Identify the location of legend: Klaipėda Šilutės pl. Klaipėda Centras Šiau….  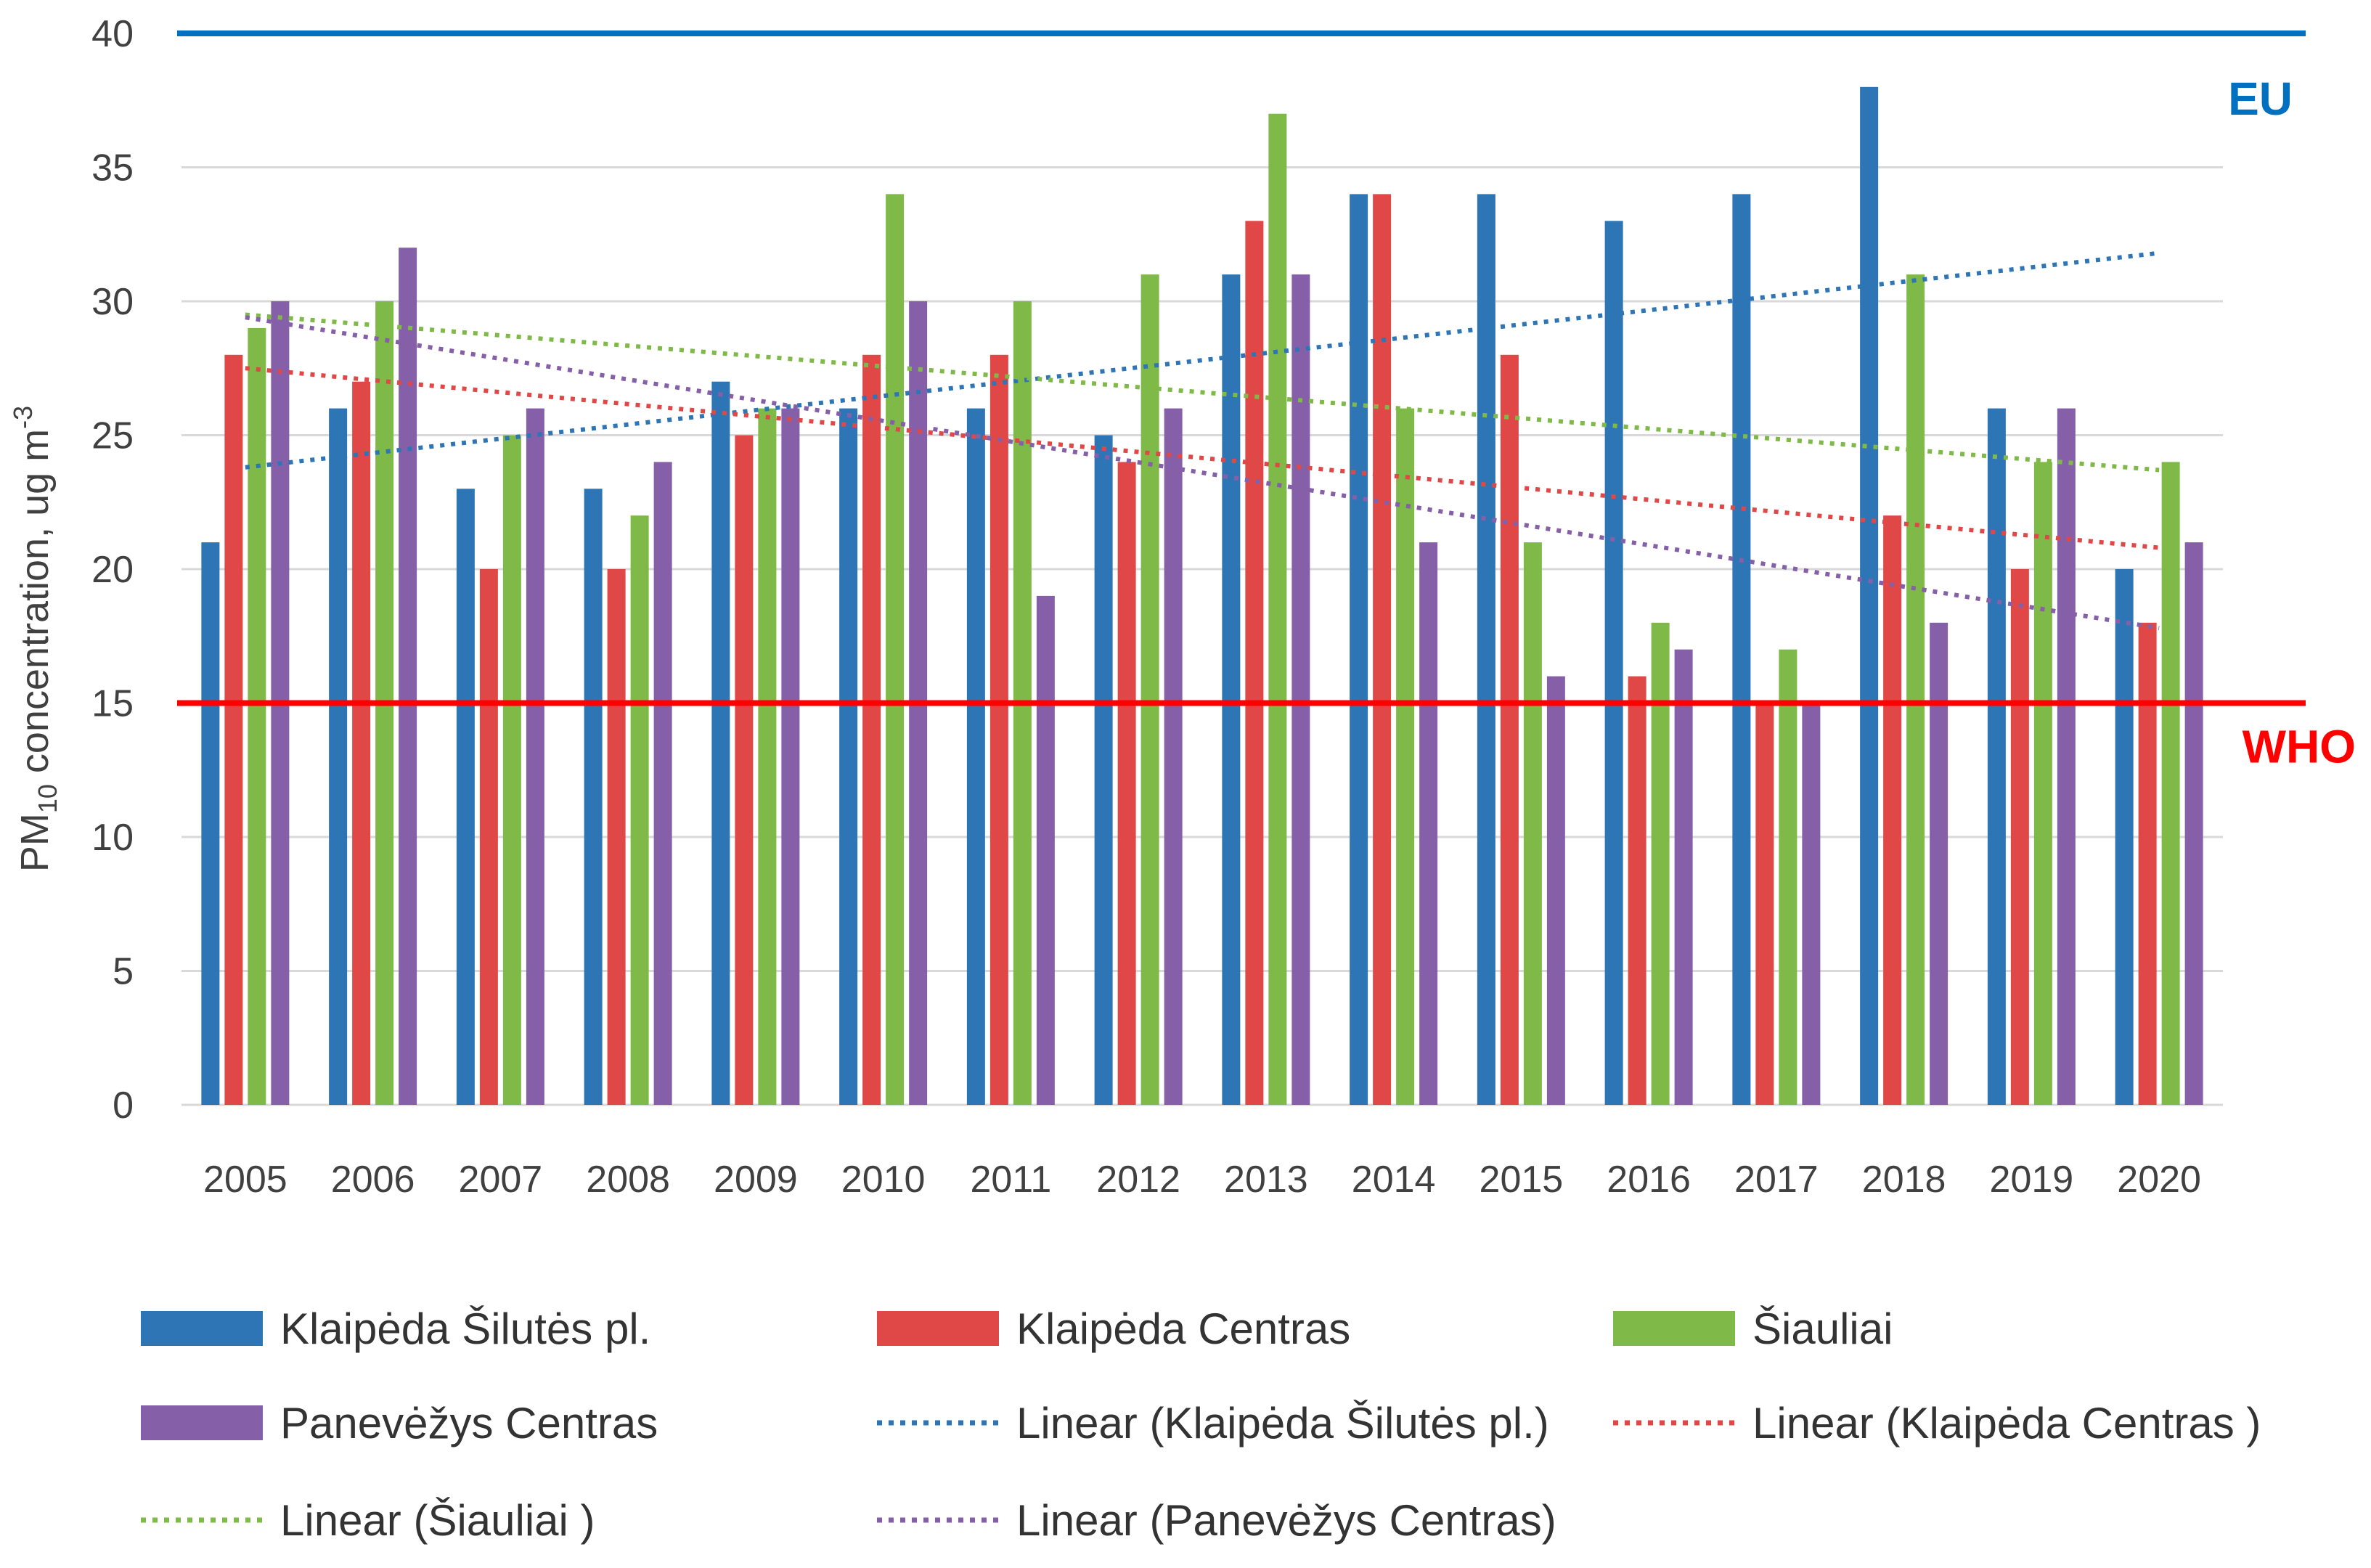
(1201, 1425).